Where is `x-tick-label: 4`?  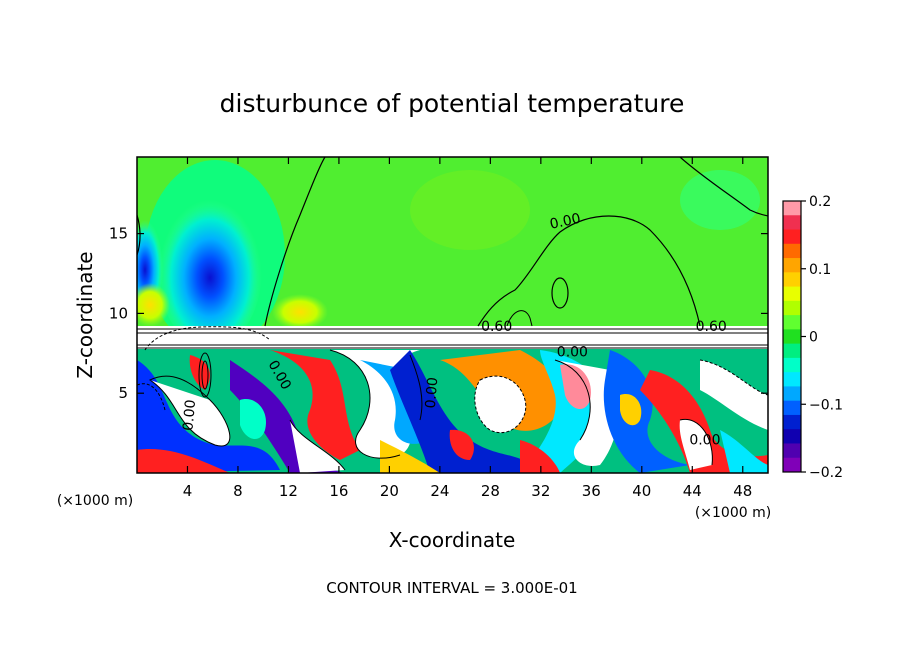
x-tick-label: 4 is located at coordinates (188, 491).